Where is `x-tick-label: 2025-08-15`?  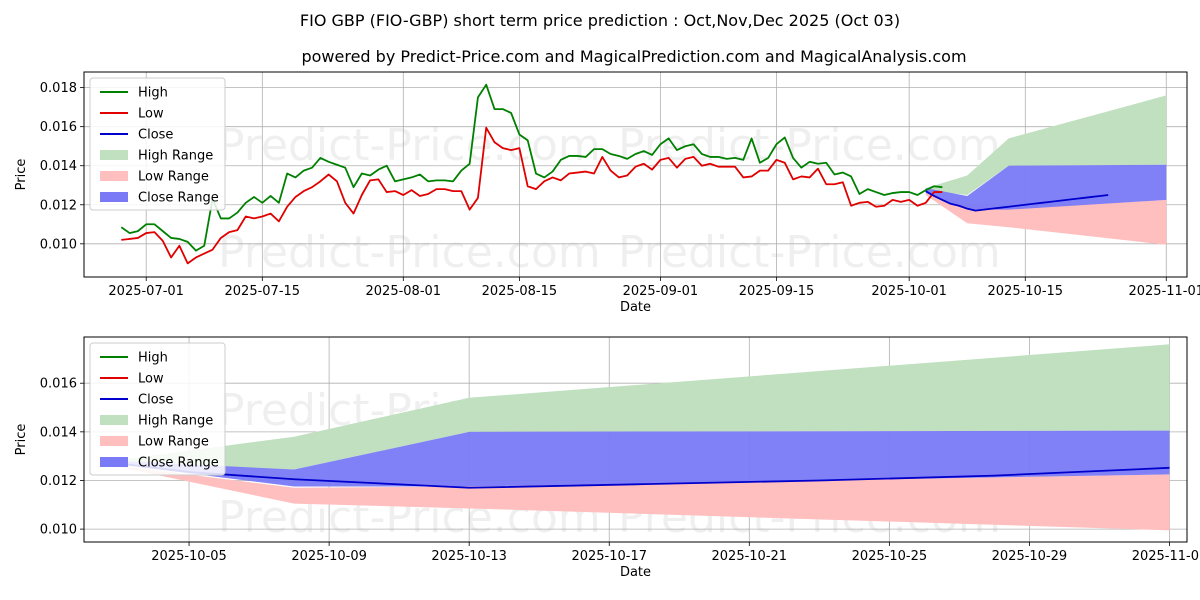 x-tick-label: 2025-08-15 is located at coordinates (520, 291).